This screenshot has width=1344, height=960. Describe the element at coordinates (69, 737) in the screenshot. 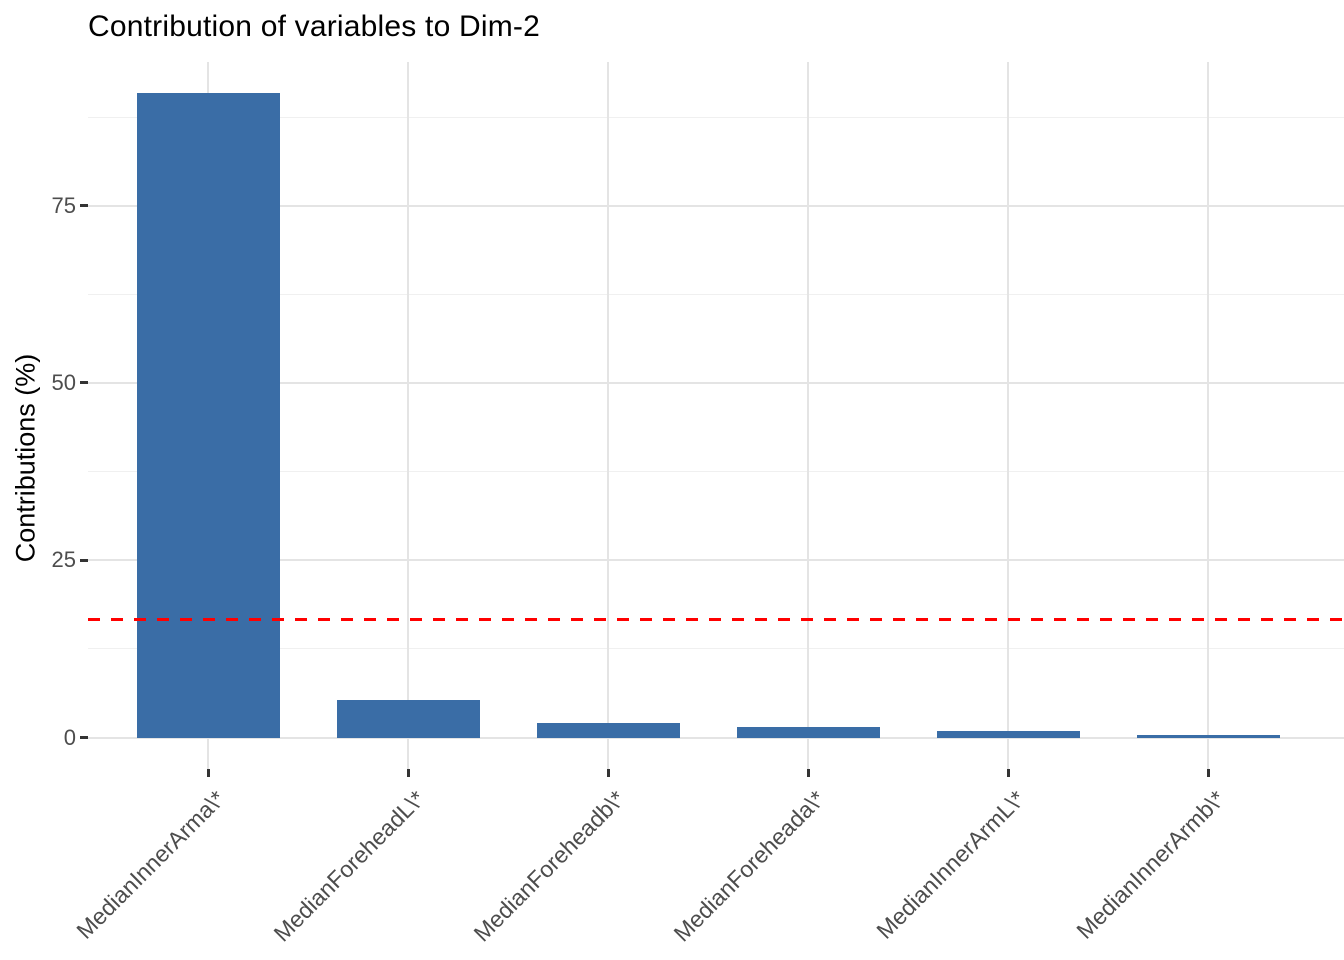

I see `y-axis-tick-label: 0` at that location.